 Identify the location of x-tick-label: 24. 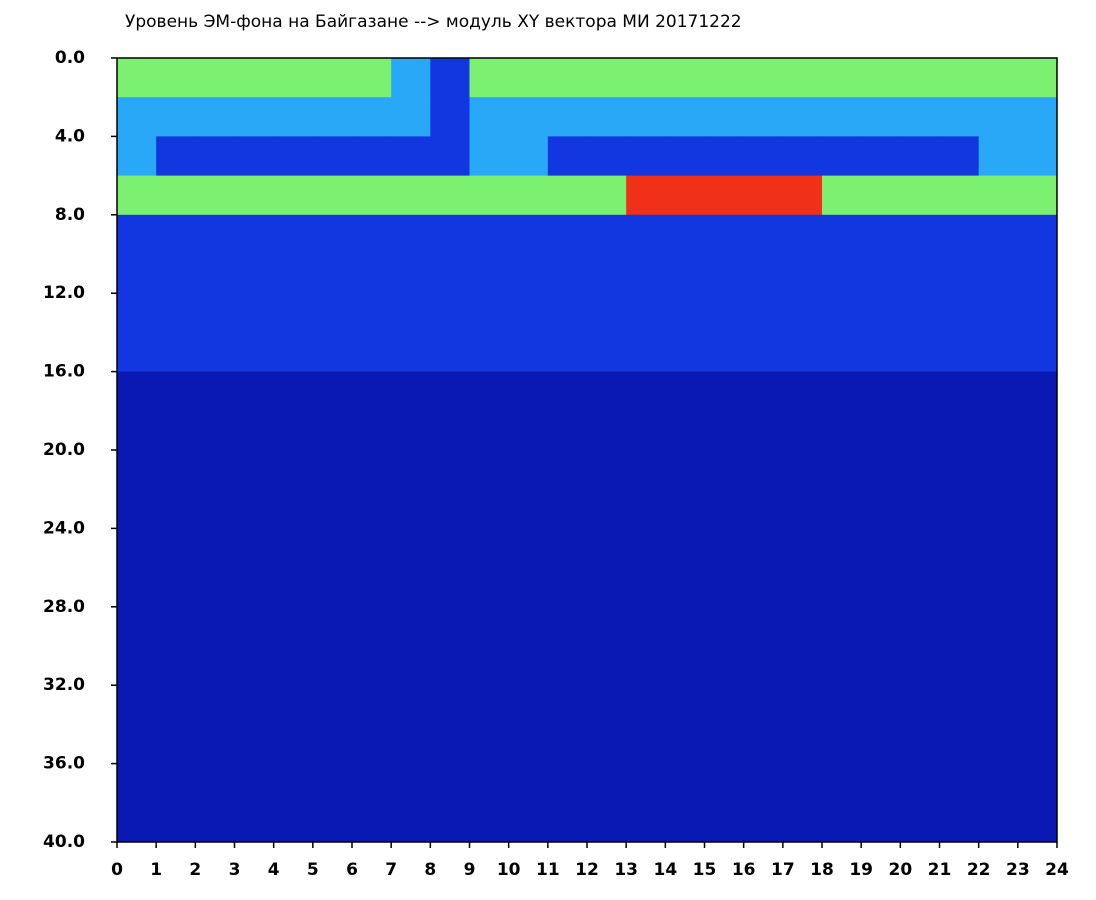
(1057, 870).